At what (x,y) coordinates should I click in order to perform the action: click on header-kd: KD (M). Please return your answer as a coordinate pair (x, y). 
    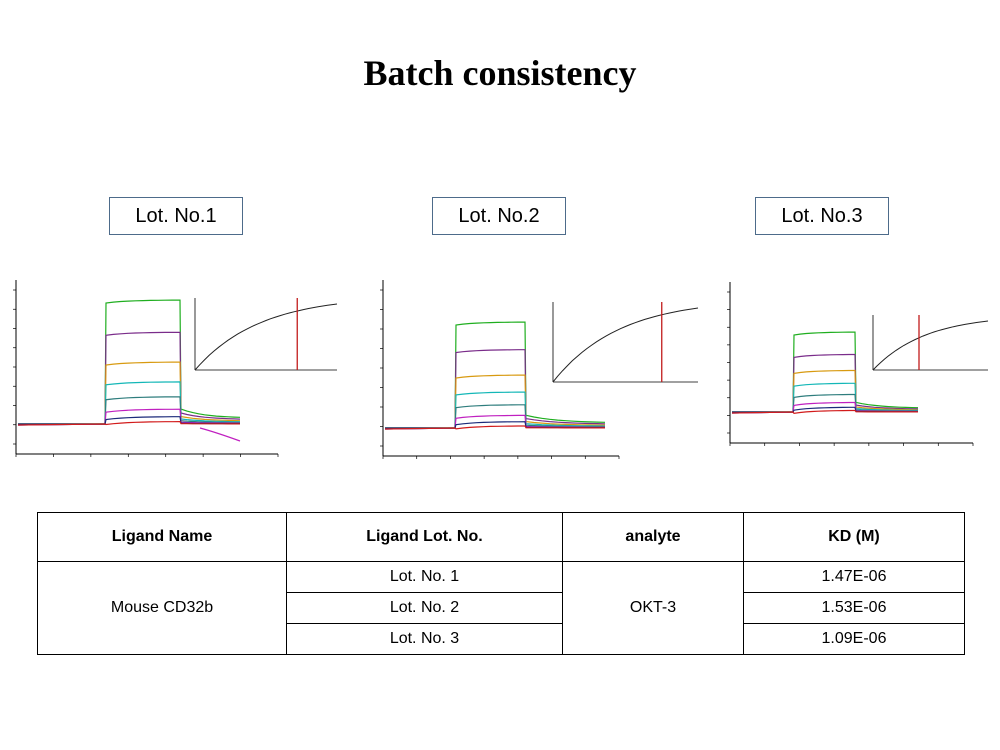
    Looking at the image, I should click on (854, 537).